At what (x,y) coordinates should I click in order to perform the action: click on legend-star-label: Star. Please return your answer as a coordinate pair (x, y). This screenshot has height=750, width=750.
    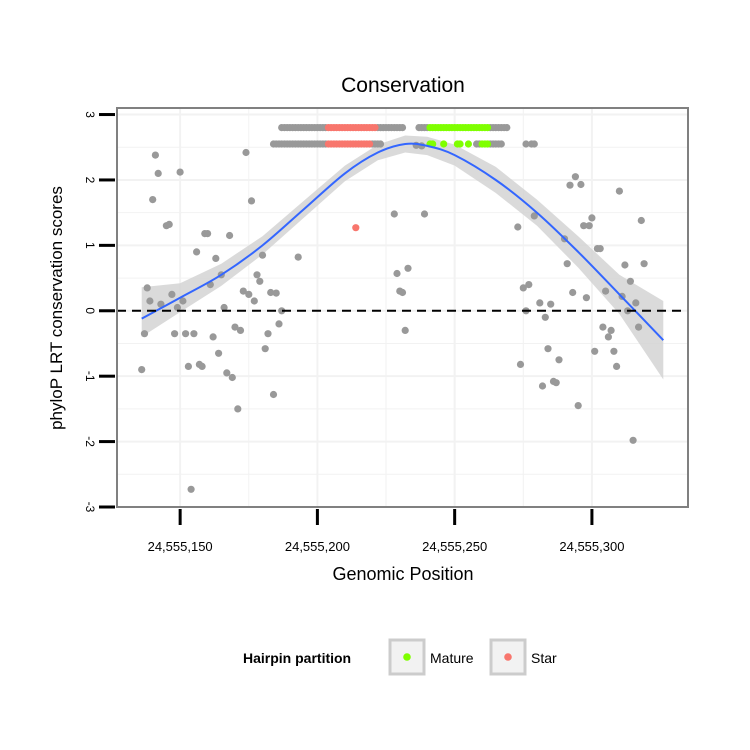
    Looking at the image, I should click on (544, 658).